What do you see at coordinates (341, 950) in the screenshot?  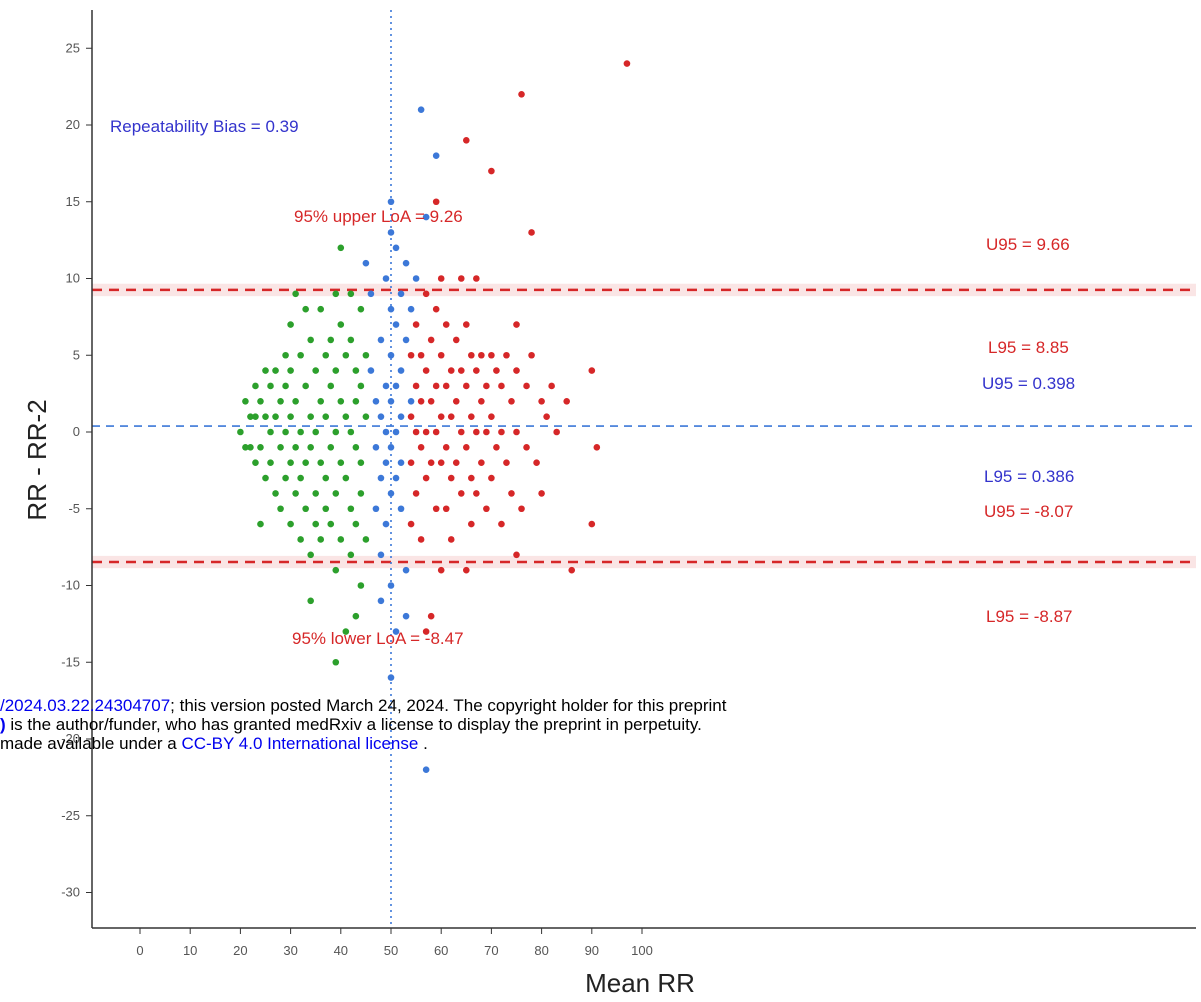 I see `x-tick-label-40: 40` at bounding box center [341, 950].